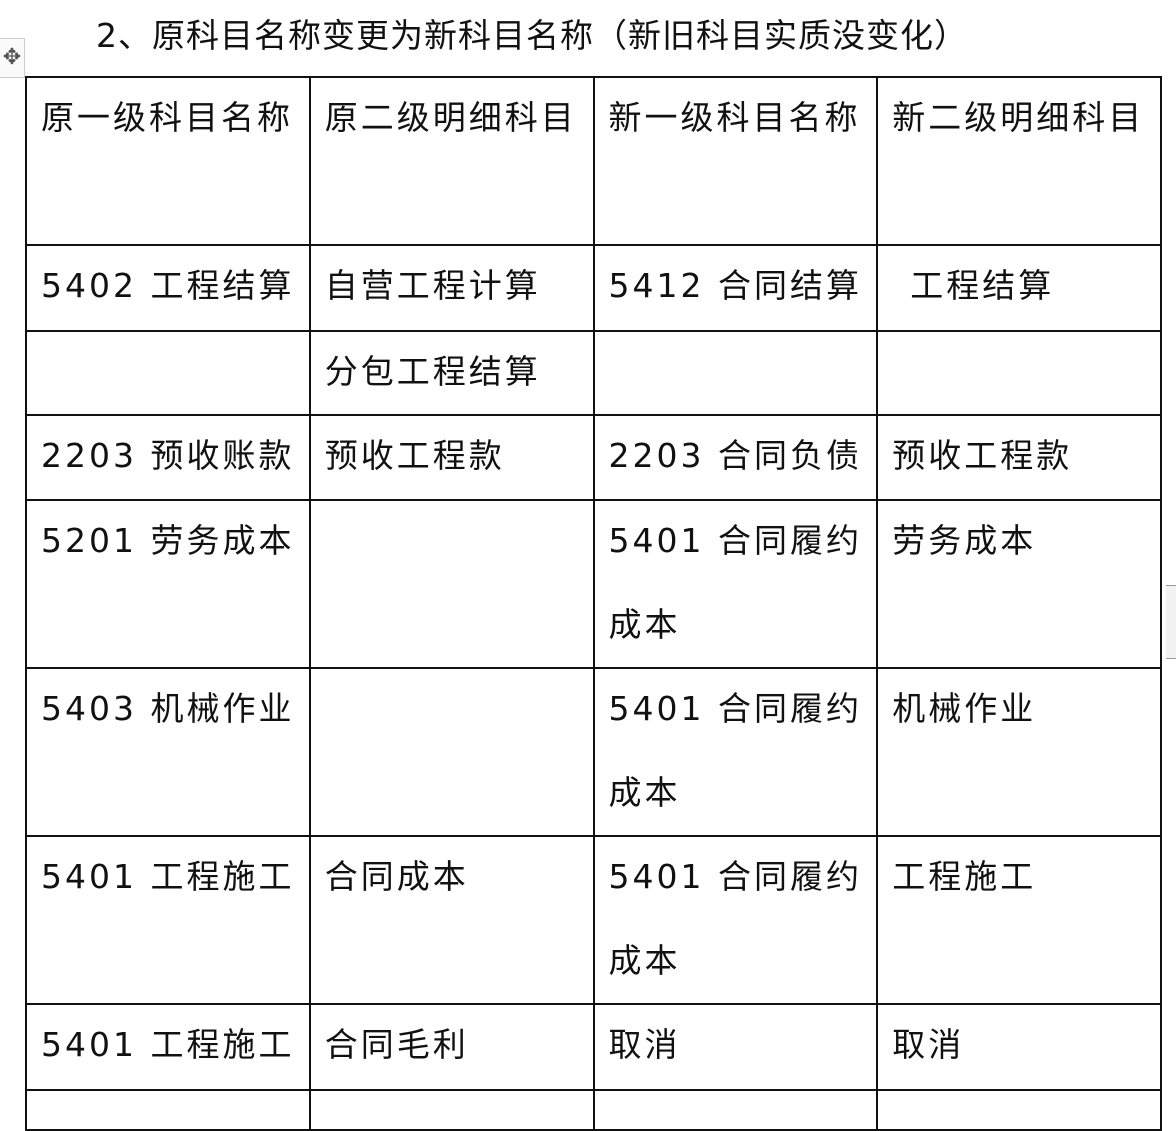  What do you see at coordinates (735, 161) in the screenshot?
I see `header-cell: 新一级科目名称` at bounding box center [735, 161].